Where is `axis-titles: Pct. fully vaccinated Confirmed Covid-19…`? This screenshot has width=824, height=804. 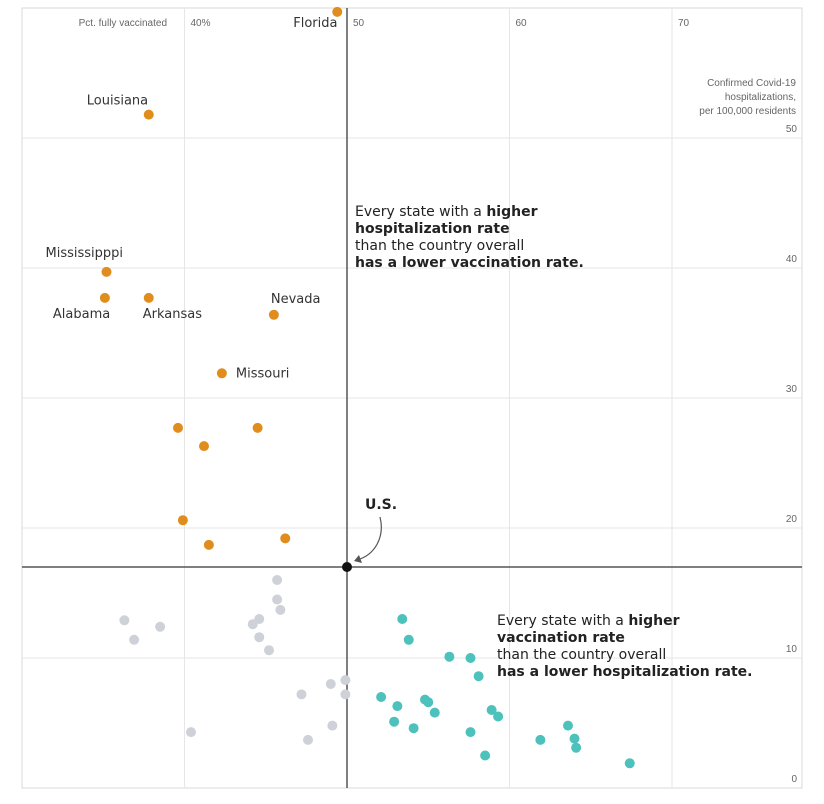 axis-titles: Pct. fully vaccinated Confirmed Covid-19… is located at coordinates (438, 67).